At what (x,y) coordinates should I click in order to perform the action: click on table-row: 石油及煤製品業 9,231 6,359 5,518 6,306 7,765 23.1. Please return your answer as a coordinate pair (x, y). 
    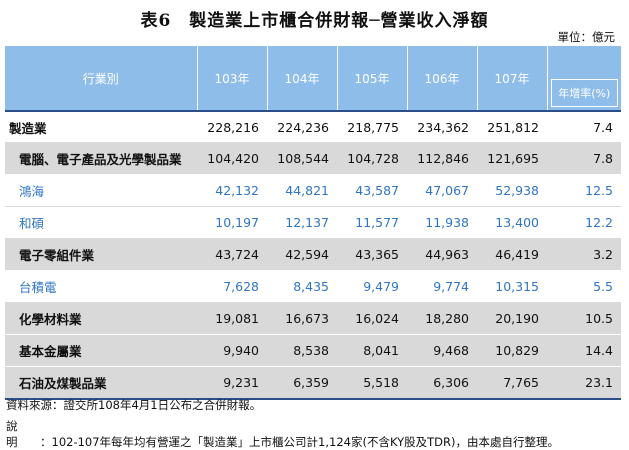
    Looking at the image, I should click on (313, 383).